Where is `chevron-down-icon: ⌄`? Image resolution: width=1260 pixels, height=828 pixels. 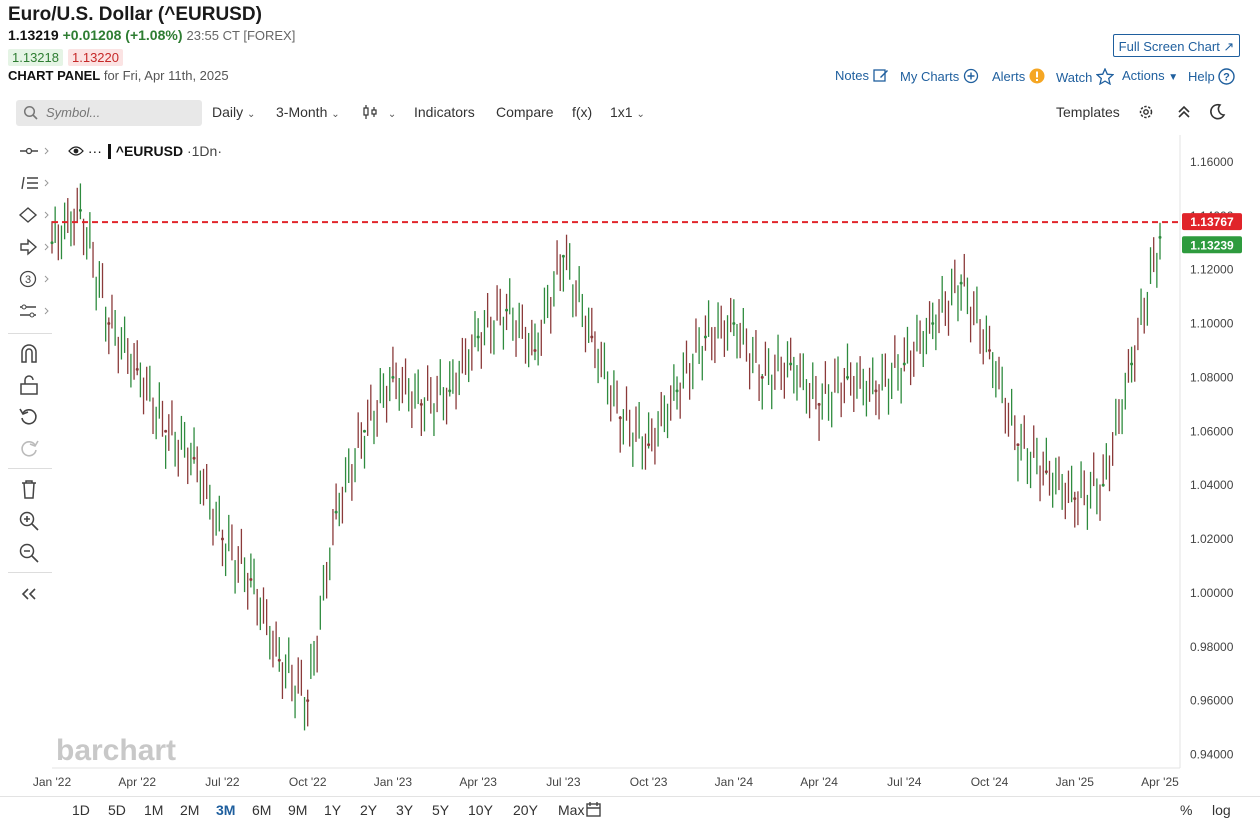
chevron-down-icon: ⌄ is located at coordinates (335, 114).